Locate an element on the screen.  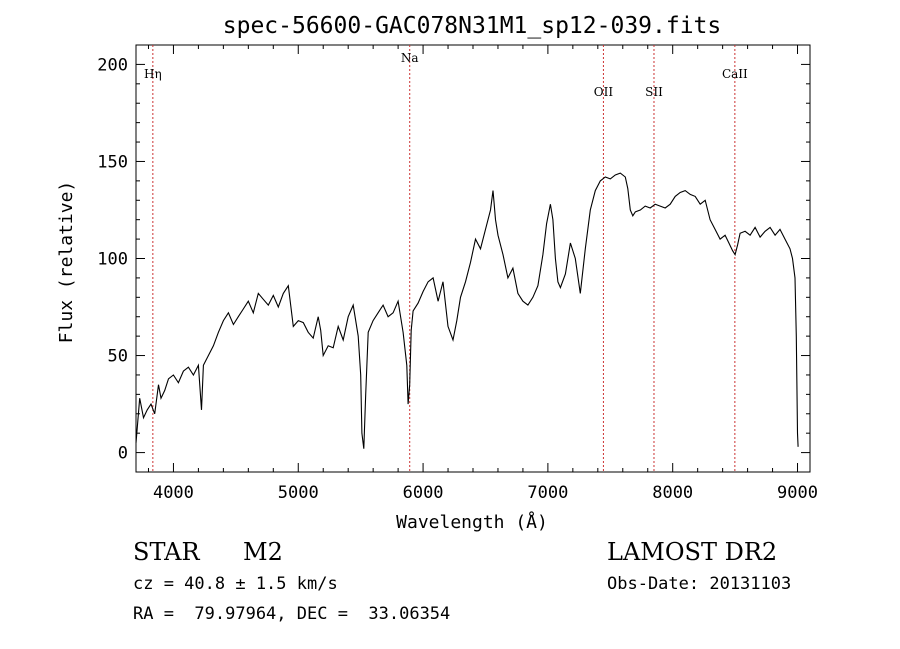
y-tick-label: 0 is located at coordinates (123, 454).